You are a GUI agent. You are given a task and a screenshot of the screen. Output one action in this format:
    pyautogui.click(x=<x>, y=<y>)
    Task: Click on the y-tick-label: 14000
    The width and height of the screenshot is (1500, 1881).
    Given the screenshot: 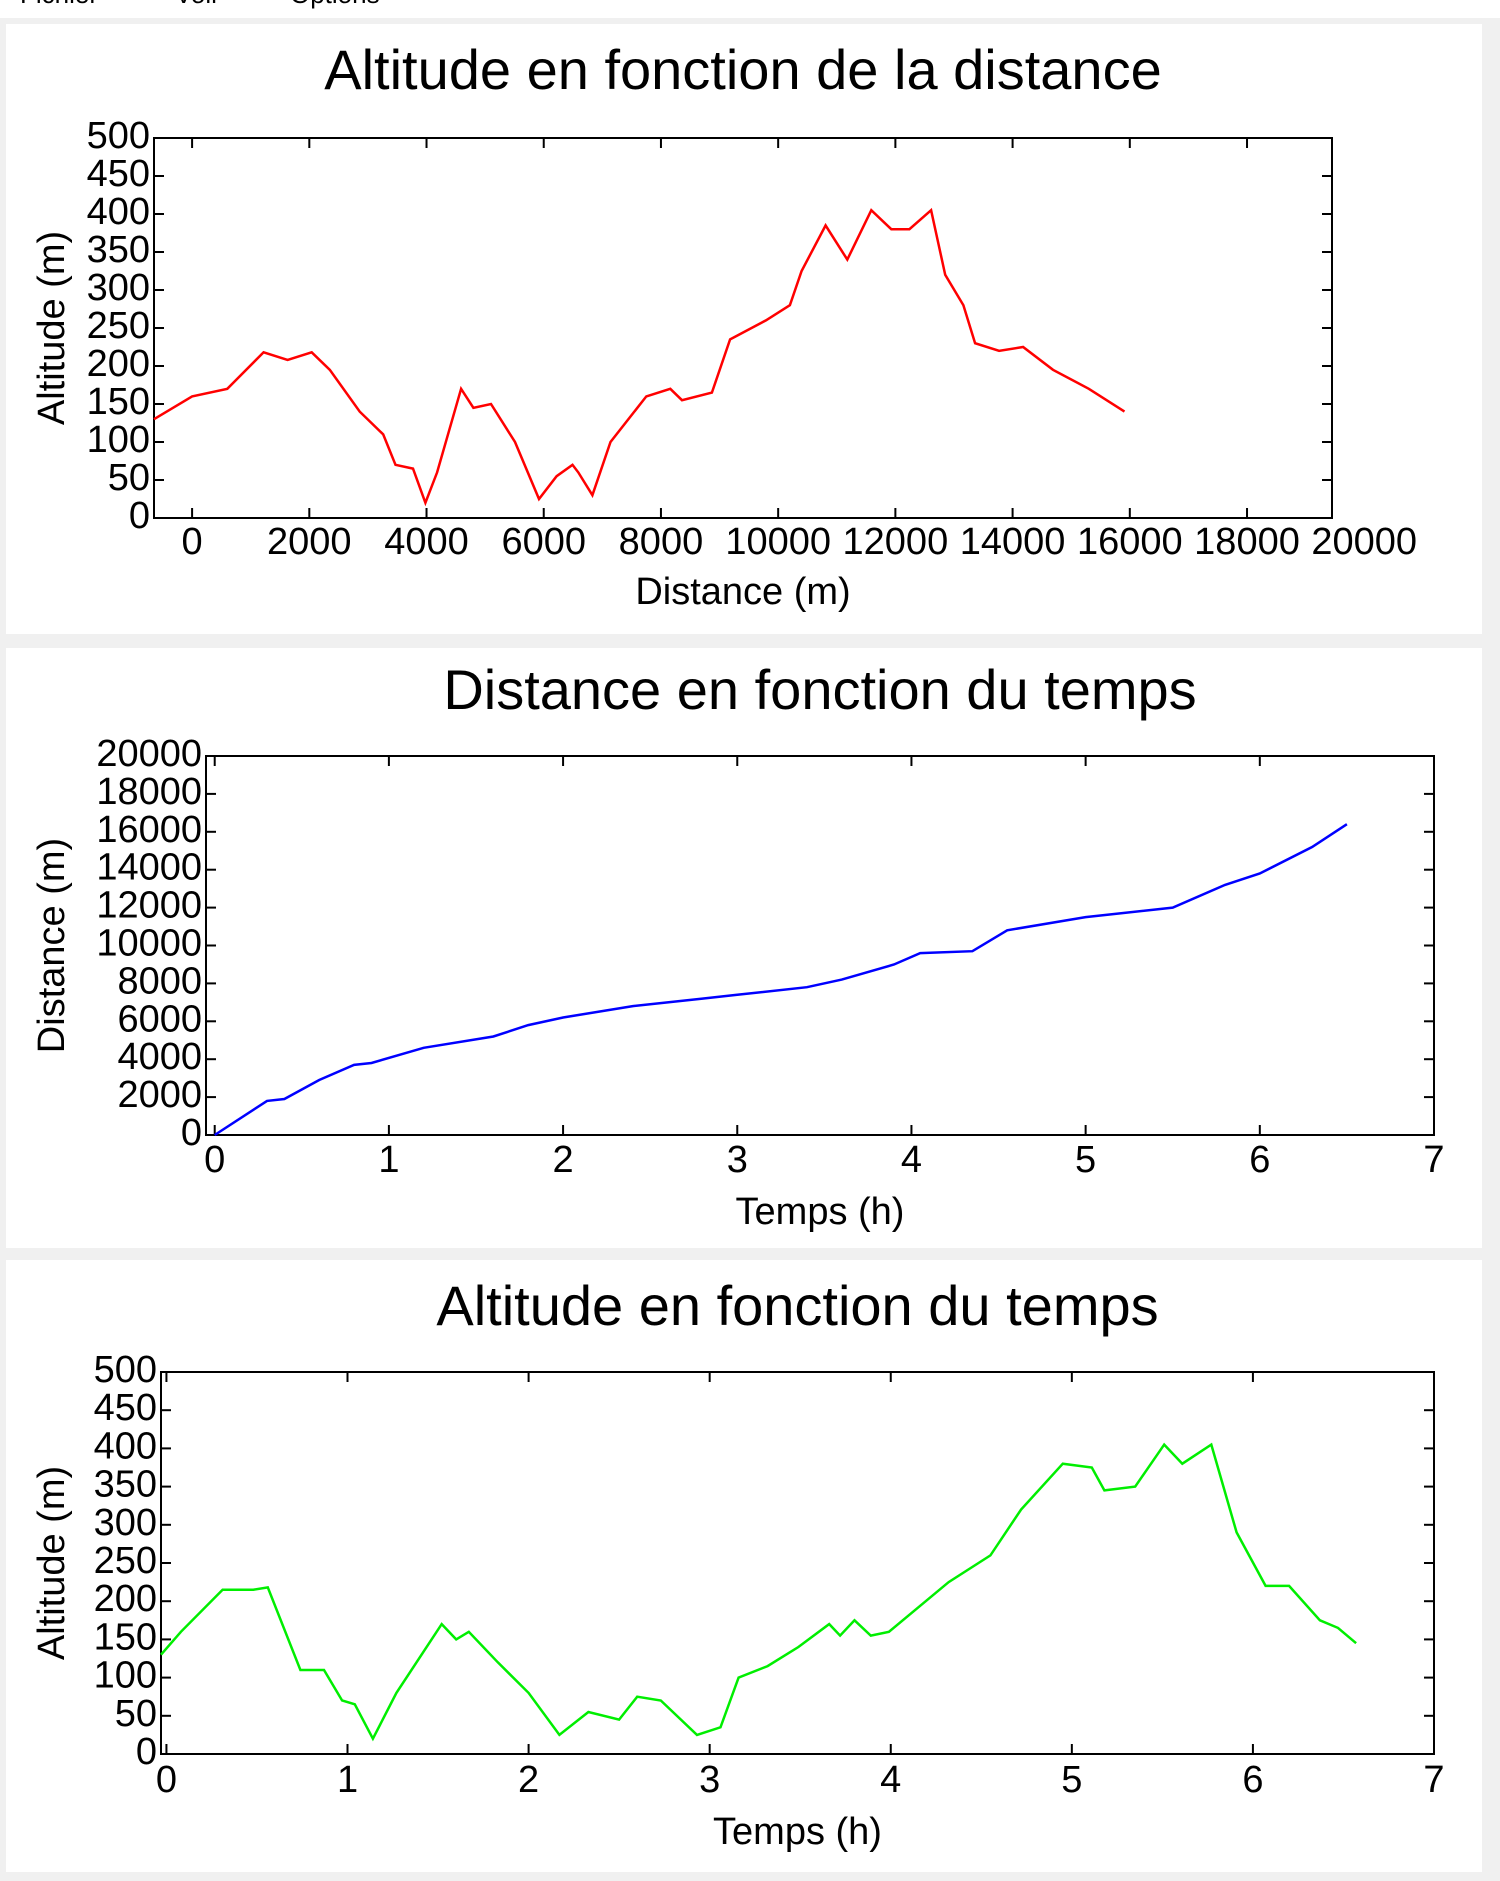 What is the action you would take?
    pyautogui.click(x=149, y=868)
    